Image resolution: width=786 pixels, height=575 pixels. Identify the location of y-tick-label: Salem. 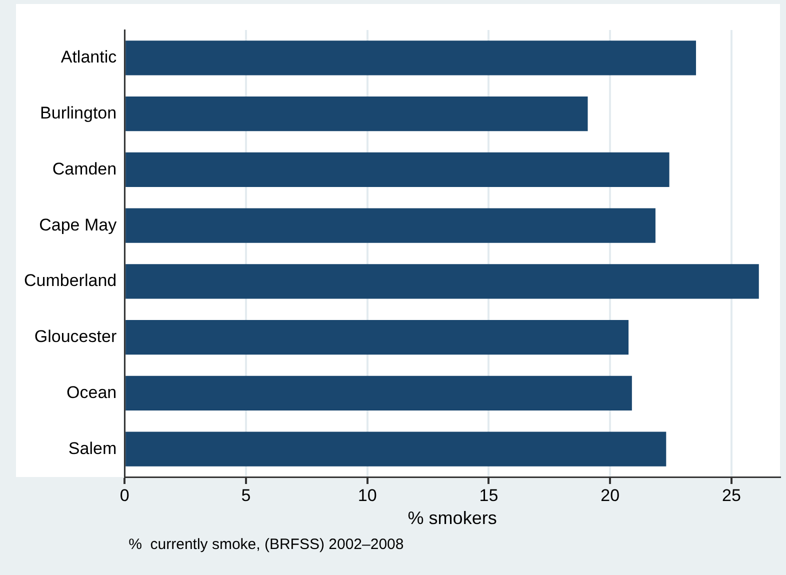
(92, 448).